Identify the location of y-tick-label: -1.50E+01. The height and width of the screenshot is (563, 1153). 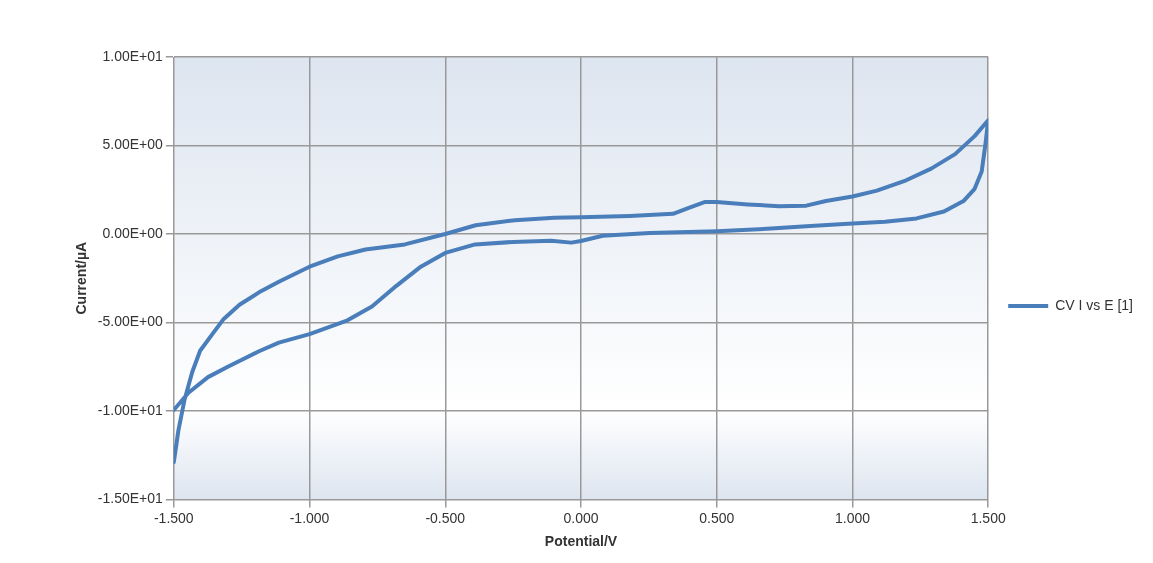
(130, 498).